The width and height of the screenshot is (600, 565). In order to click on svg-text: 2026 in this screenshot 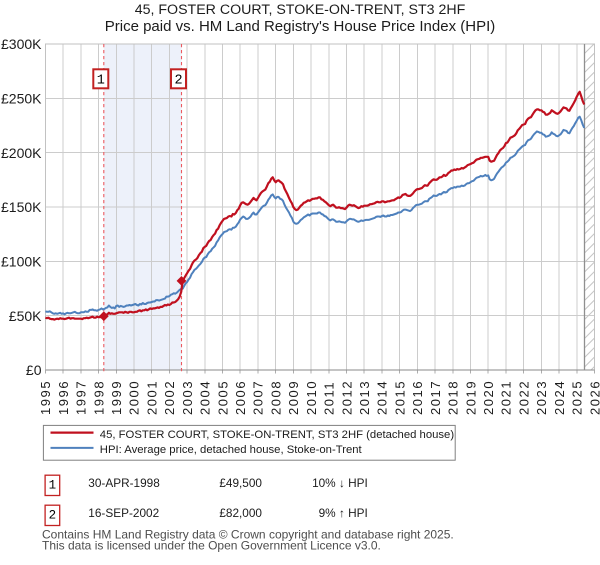, I will do `click(593, 397)`.